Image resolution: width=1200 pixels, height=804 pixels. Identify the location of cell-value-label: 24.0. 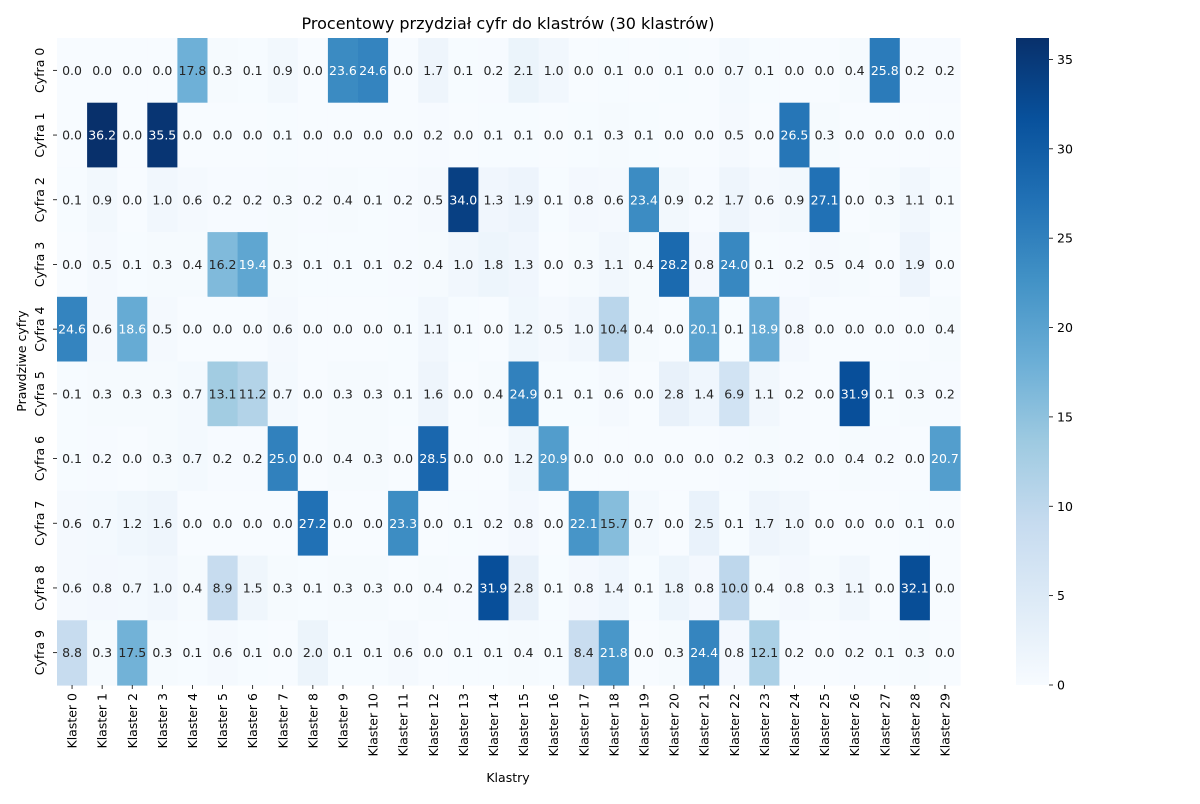
(734, 264).